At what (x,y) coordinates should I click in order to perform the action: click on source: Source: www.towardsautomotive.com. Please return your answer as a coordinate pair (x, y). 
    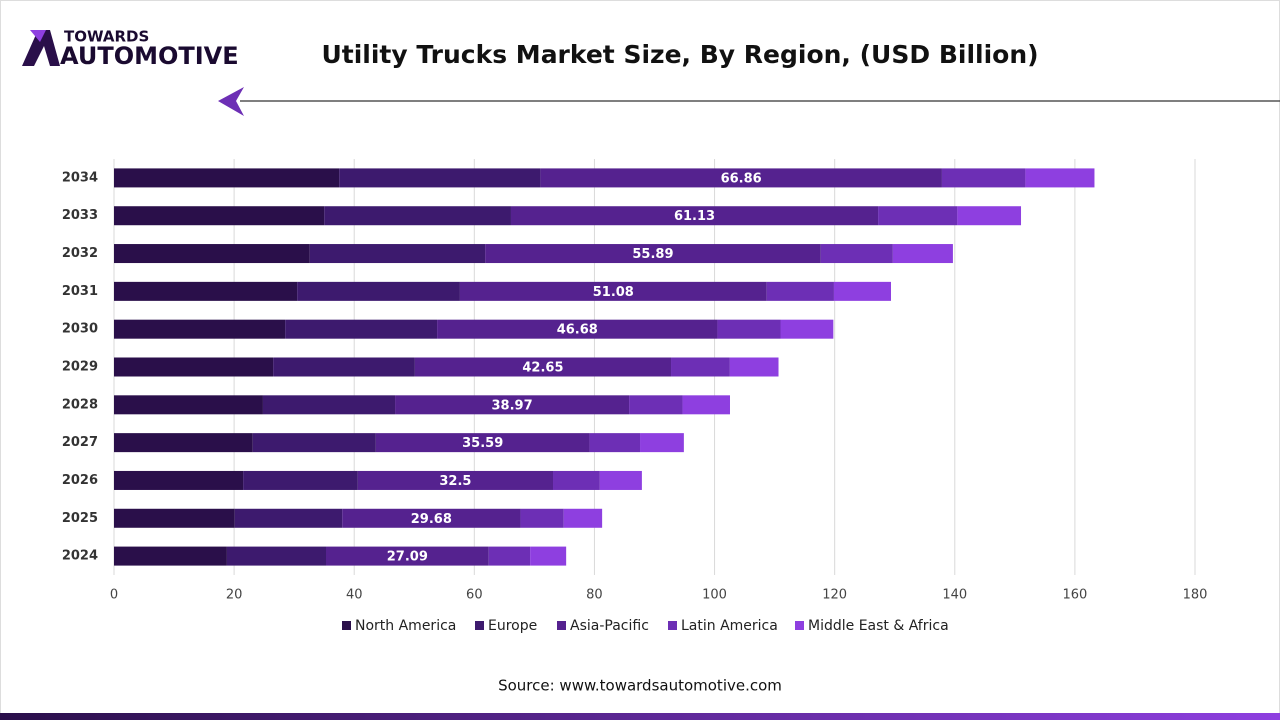
    Looking at the image, I should click on (640, 686).